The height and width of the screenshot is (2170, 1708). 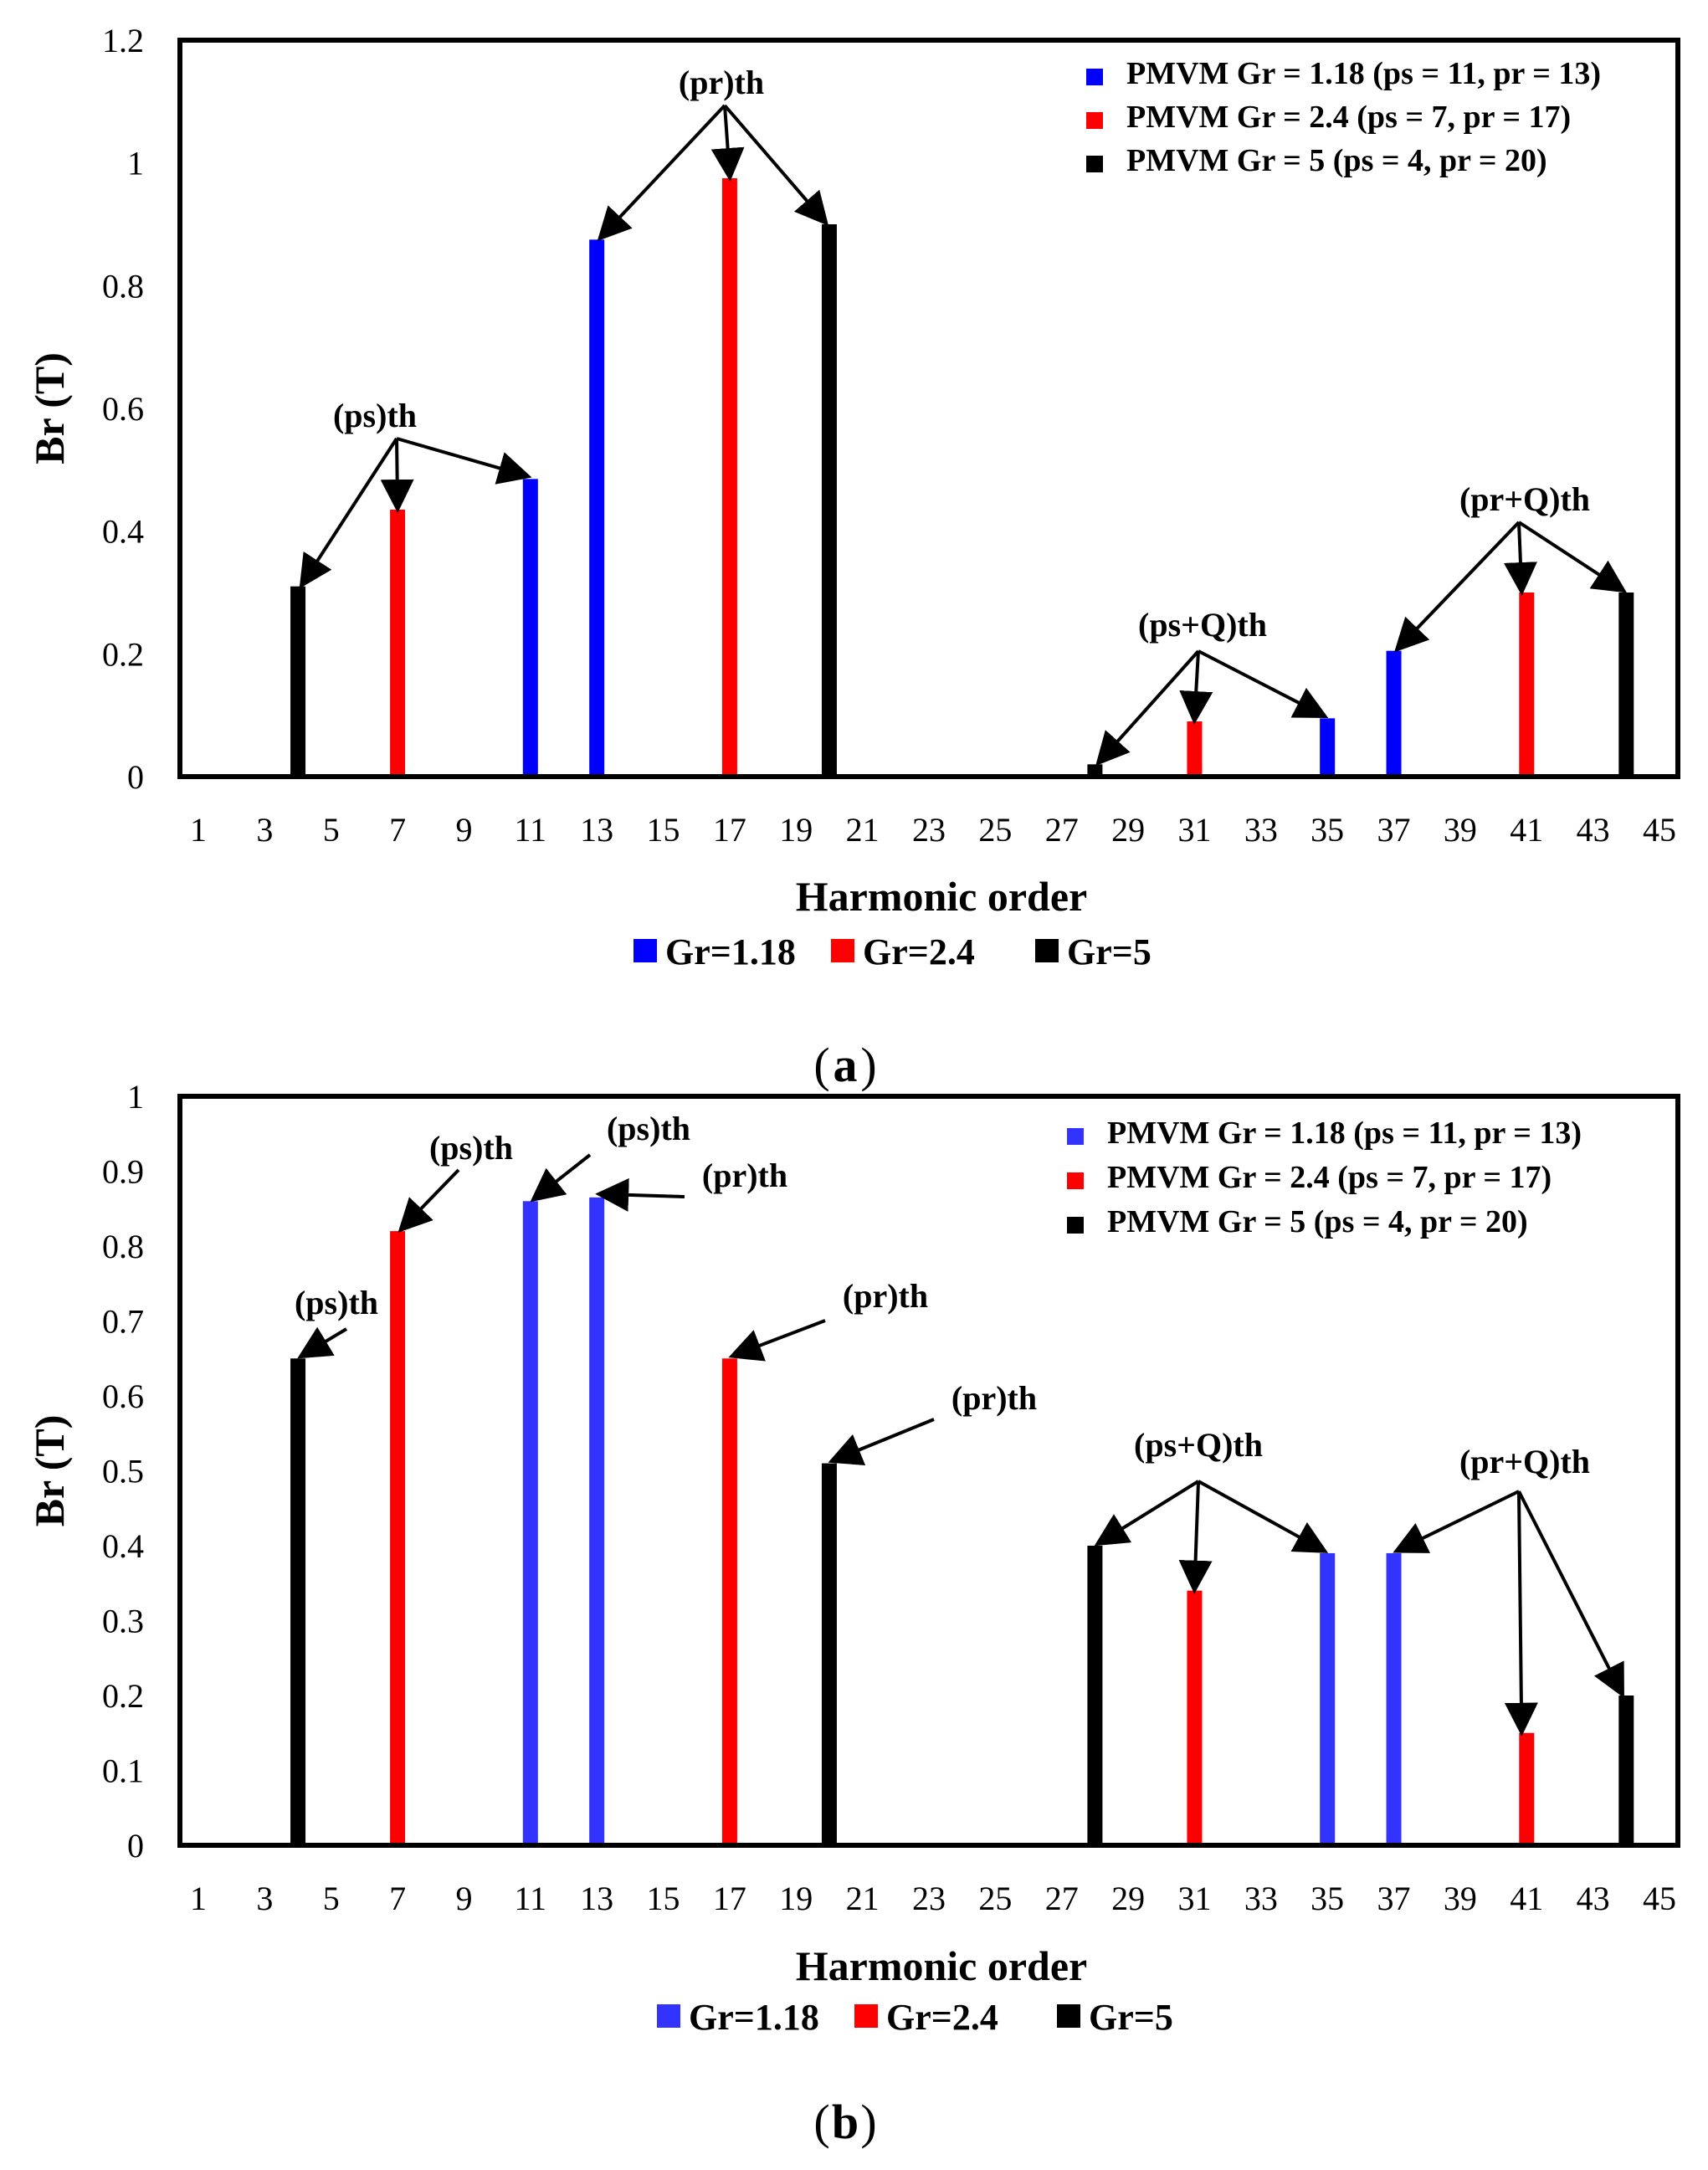 What do you see at coordinates (1261, 1899) in the screenshot?
I see `x-tick-label: 33` at bounding box center [1261, 1899].